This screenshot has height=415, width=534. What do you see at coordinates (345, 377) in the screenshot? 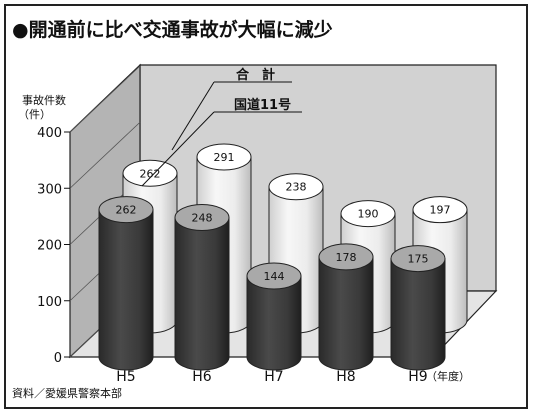
I see `x-tick-label-H8: H8` at bounding box center [345, 377].